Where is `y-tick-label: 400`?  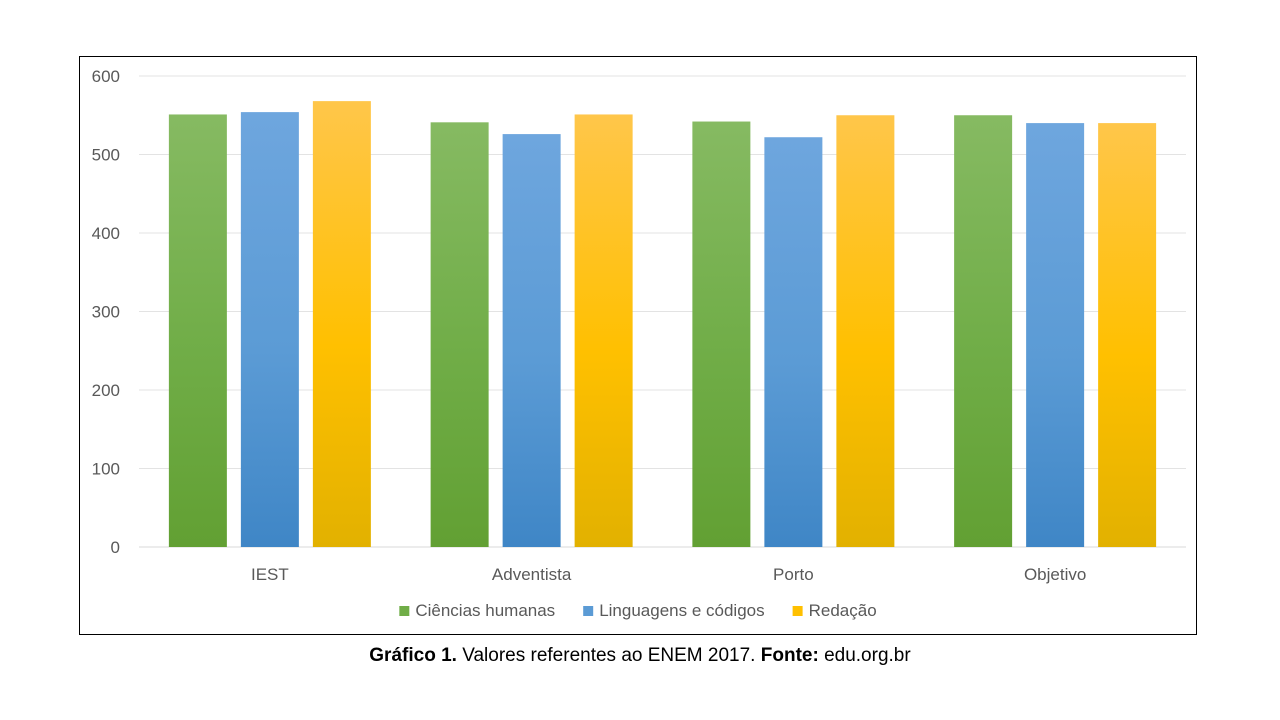
y-tick-label: 400 is located at coordinates (106, 233).